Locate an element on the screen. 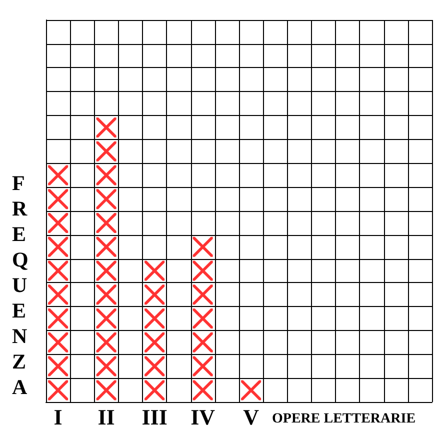 The image size is (441, 437). text: FREQUENZA is located at coordinates (20, 284).